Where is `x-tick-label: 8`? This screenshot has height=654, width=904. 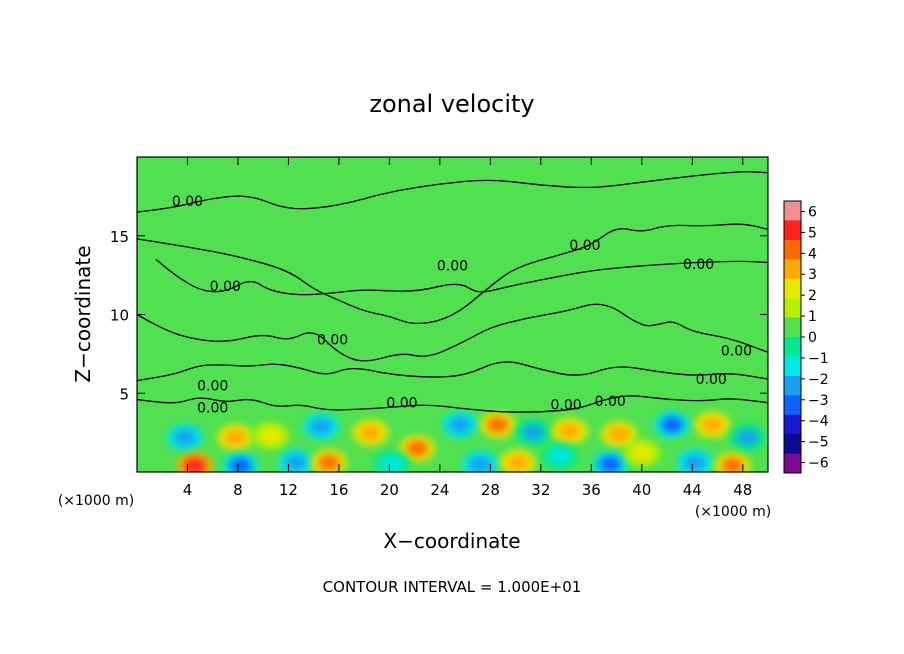 x-tick-label: 8 is located at coordinates (238, 490).